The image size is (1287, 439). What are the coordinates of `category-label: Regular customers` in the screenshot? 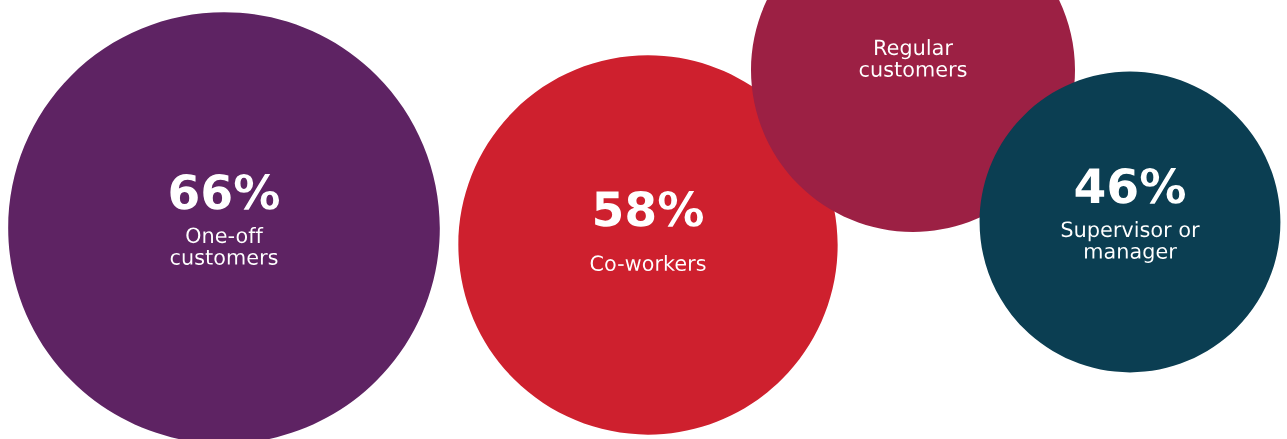 It's located at (913, 58).